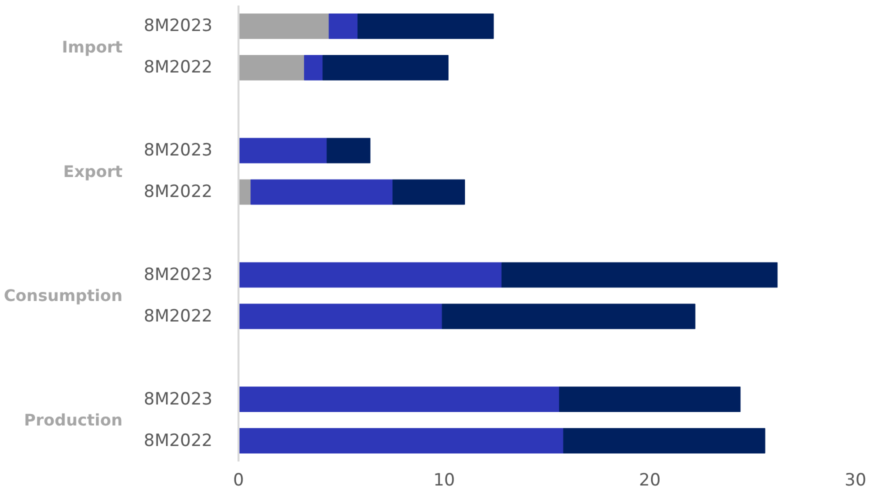  I want to click on x-tick-label: 0, so click(238, 480).